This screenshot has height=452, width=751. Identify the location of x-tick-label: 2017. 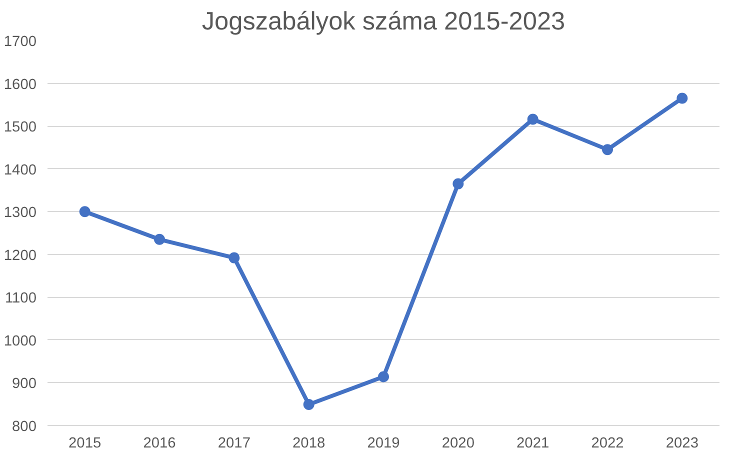
(234, 444).